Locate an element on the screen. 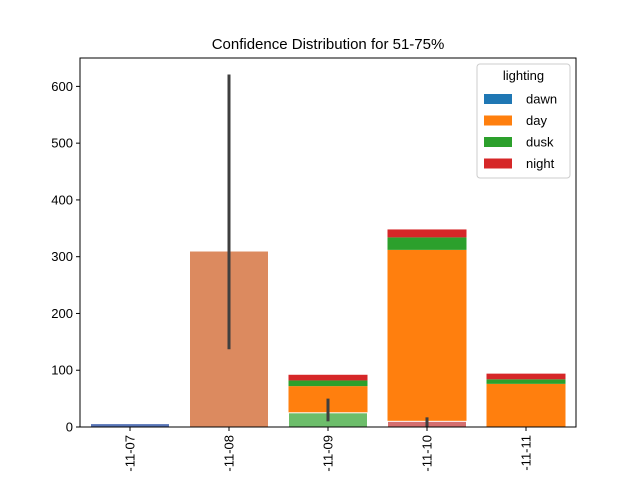 The width and height of the screenshot is (640, 480). stacked-bar-dusk--11-10 is located at coordinates (427, 243).